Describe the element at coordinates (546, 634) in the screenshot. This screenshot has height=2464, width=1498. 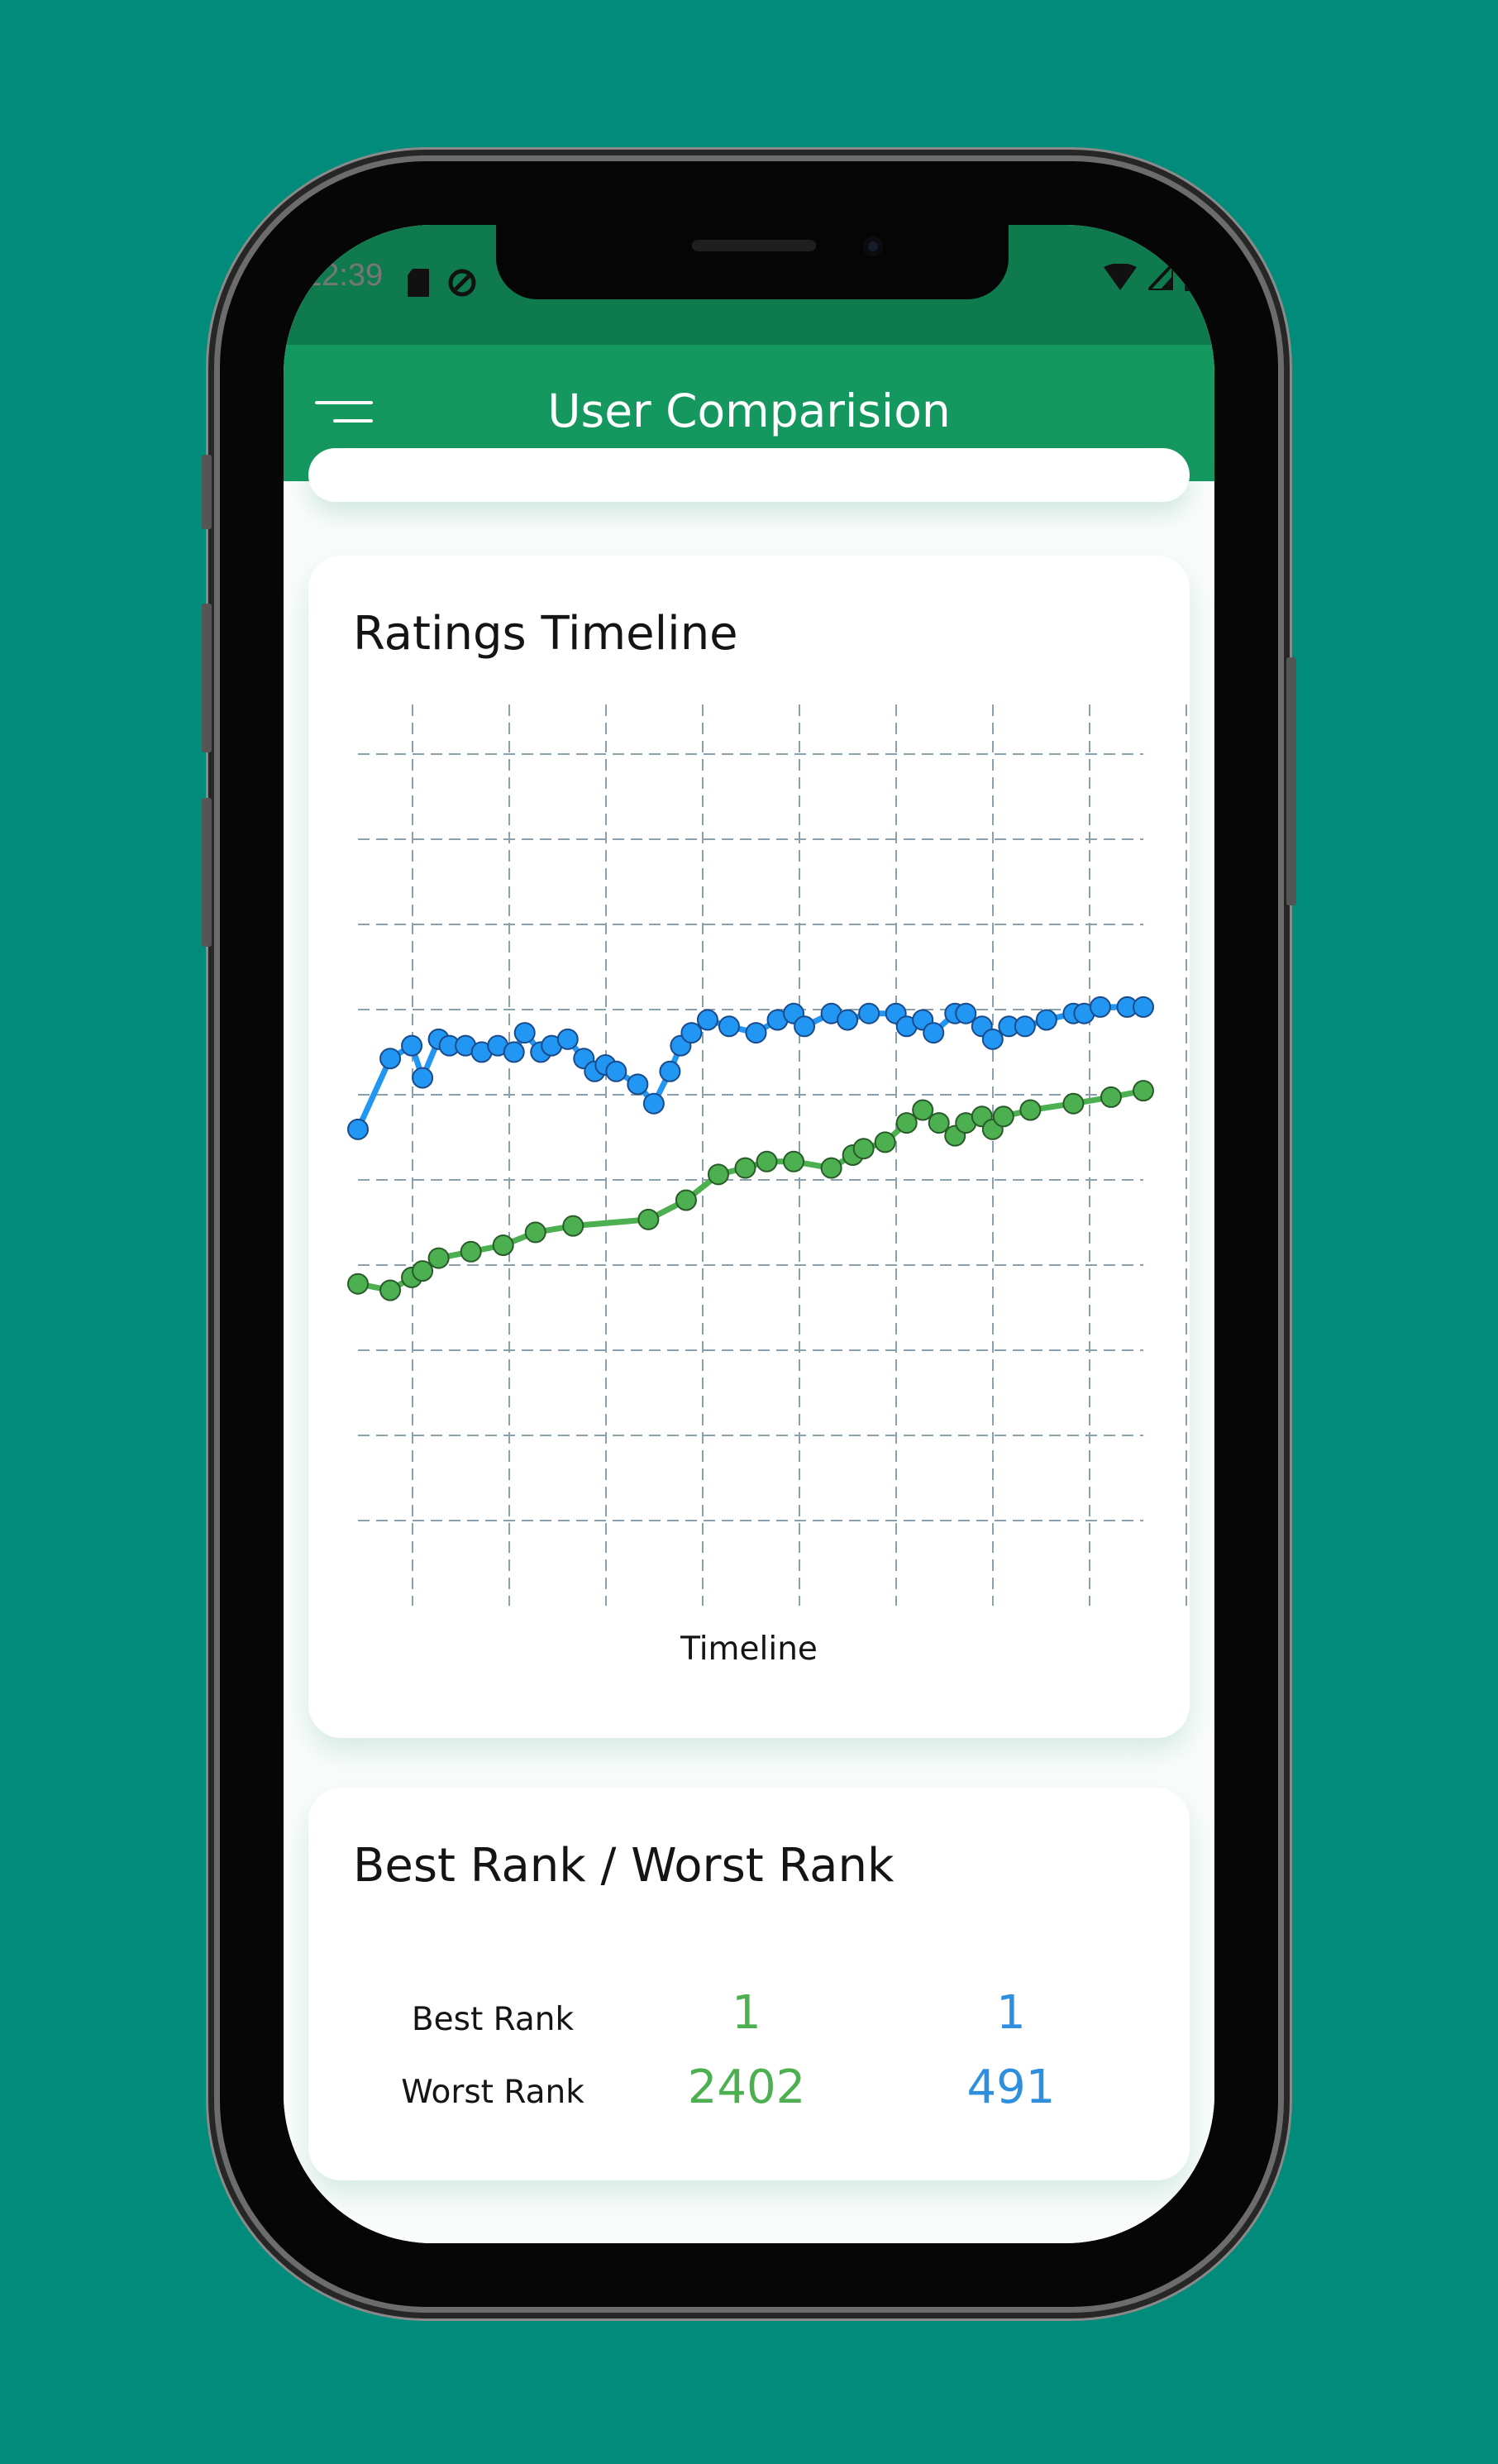
I see `ratings-timeline-title: Ratings Timeline` at that location.